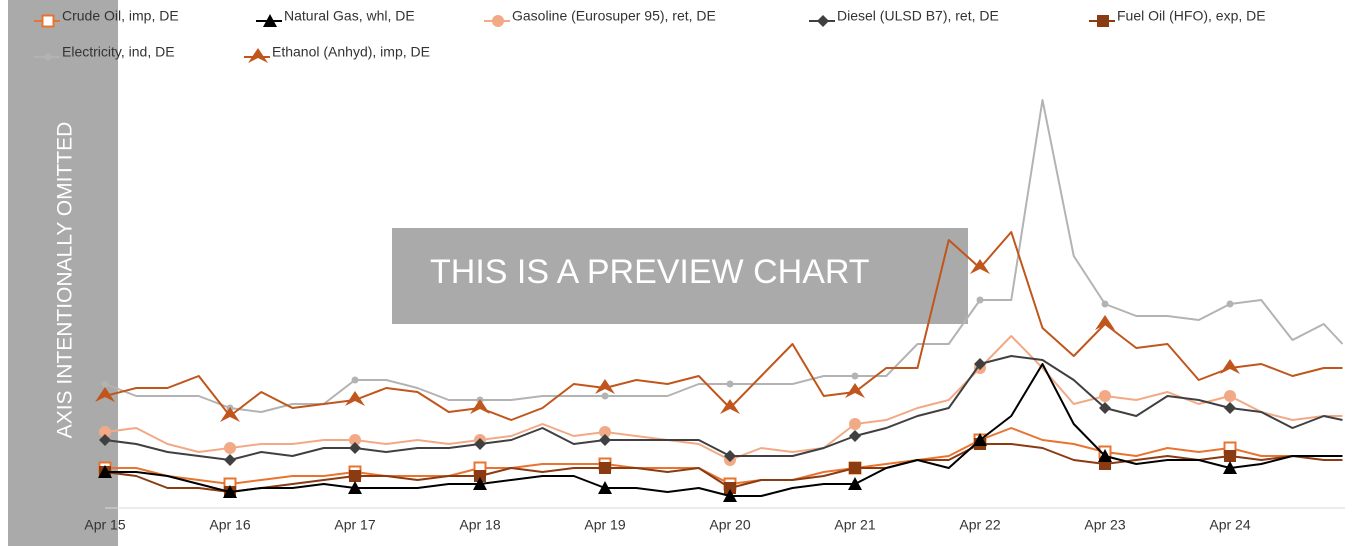  I want to click on x-tick-label: Apr 17, so click(354, 525).